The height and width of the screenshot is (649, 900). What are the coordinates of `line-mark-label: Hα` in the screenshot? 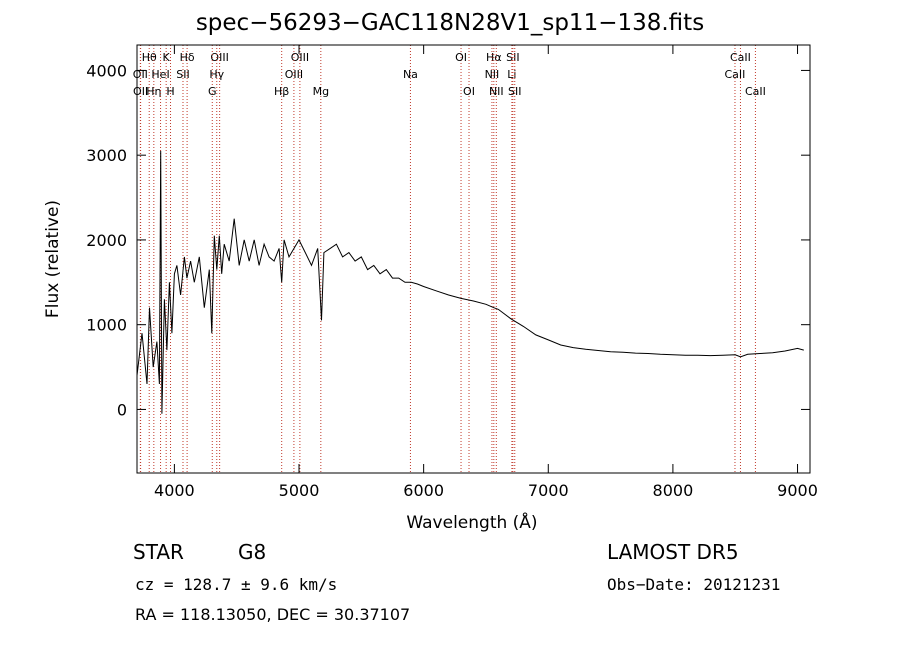 It's located at (494, 57).